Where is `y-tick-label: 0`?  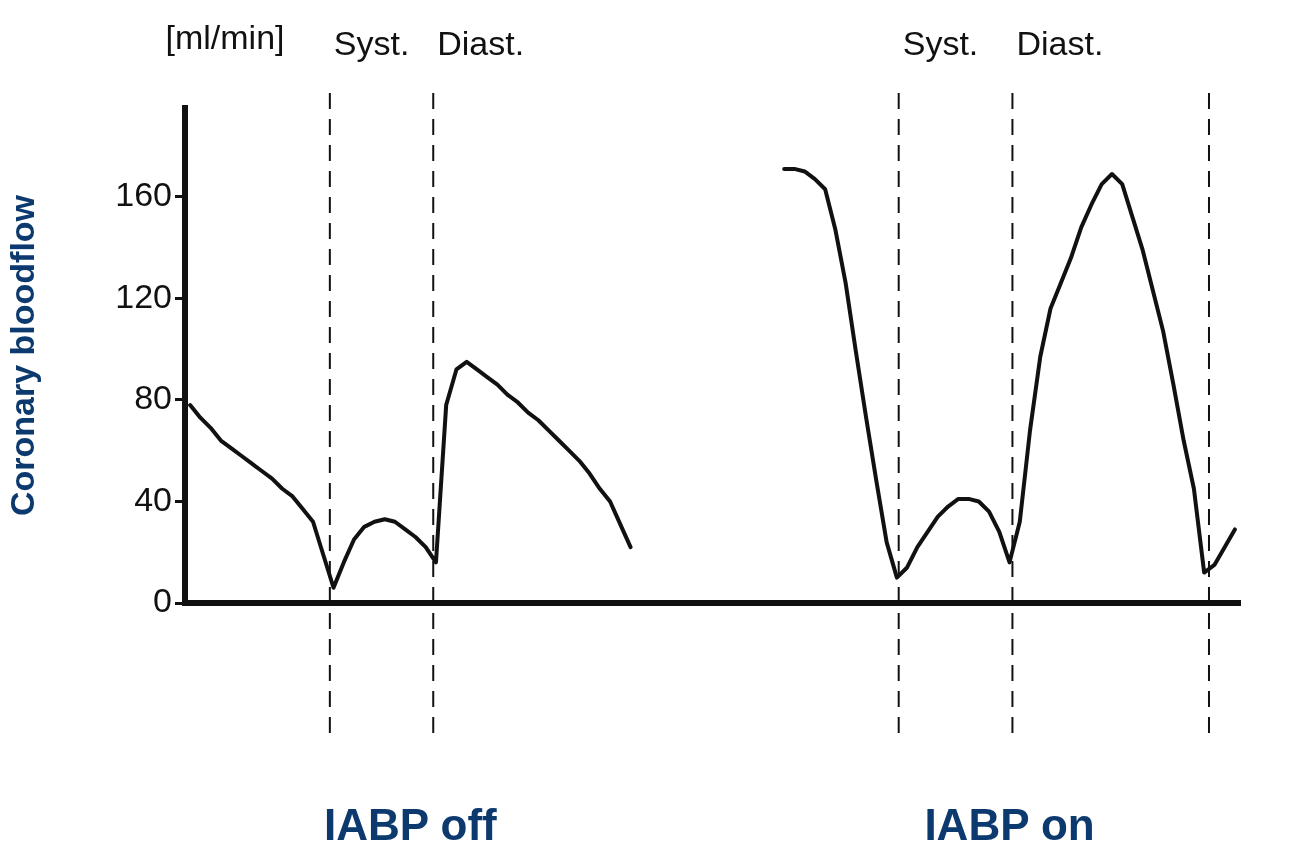
y-tick-label: 0 is located at coordinates (162, 600).